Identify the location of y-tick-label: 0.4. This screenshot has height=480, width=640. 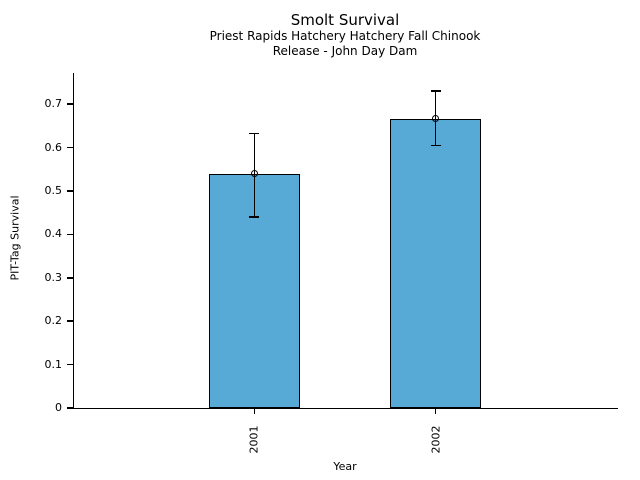
(53, 234).